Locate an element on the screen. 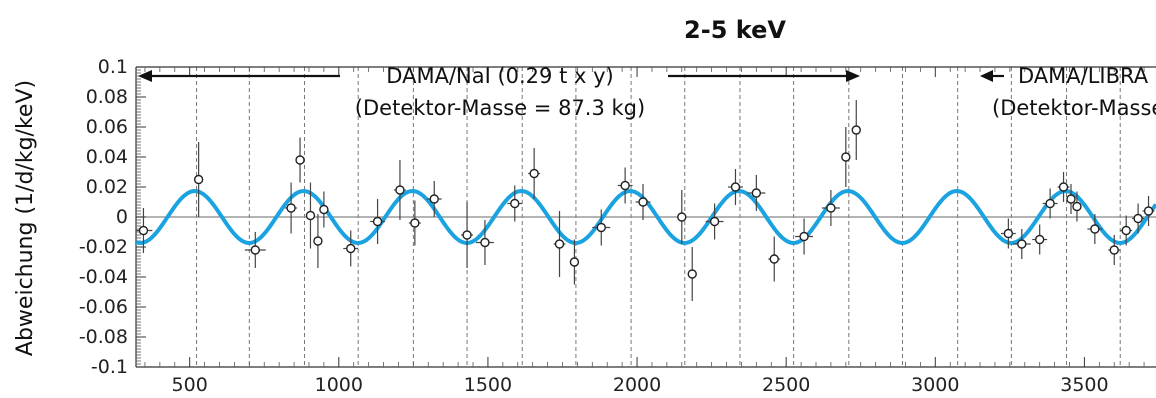 Image resolution: width=1156 pixels, height=398 pixels. x-tick-label: 3500 is located at coordinates (1084, 385).